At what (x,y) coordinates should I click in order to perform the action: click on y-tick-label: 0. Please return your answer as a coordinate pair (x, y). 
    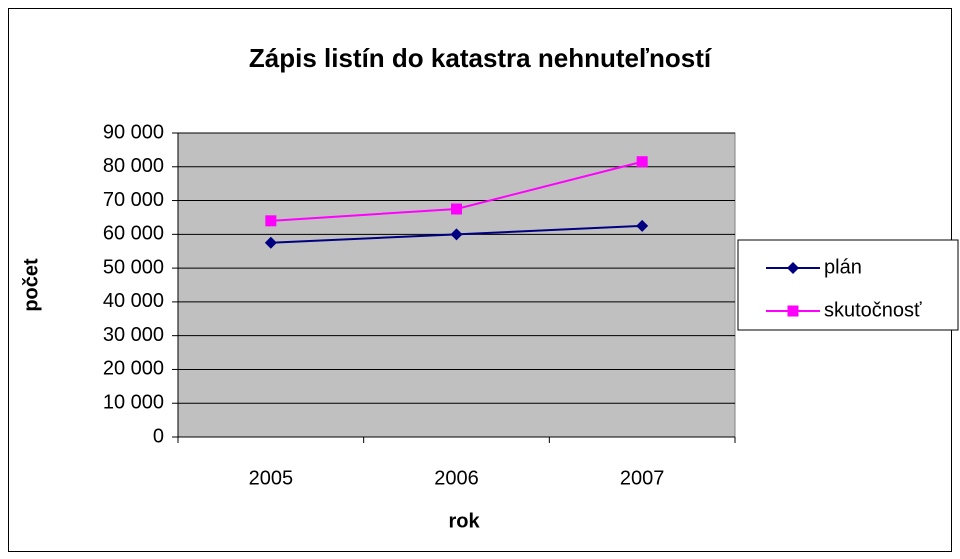
    Looking at the image, I should click on (158, 436).